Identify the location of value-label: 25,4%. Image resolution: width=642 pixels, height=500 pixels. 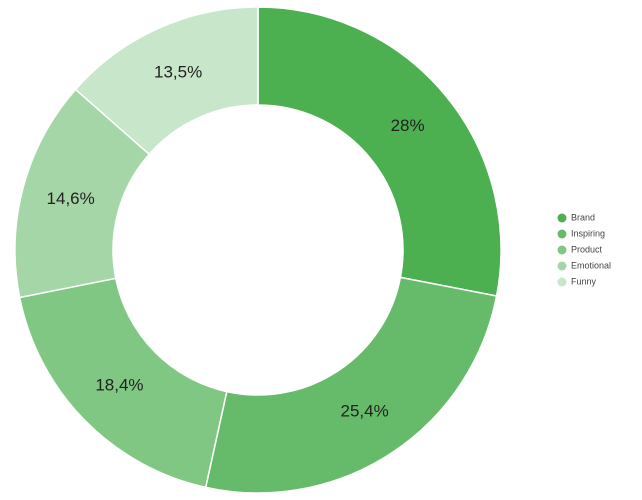
(365, 411).